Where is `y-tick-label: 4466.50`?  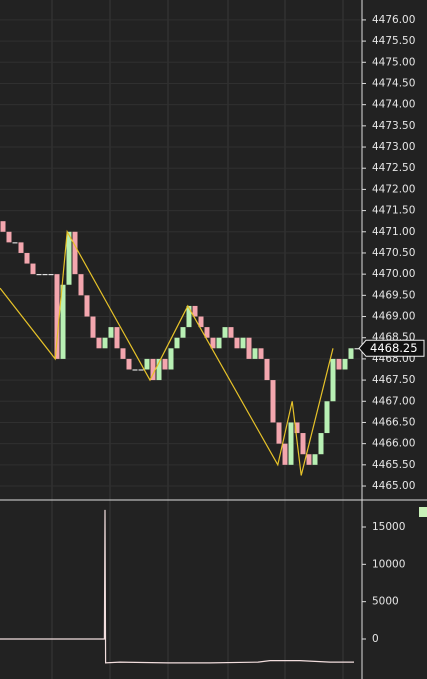 y-tick-label: 4466.50 is located at coordinates (393, 422).